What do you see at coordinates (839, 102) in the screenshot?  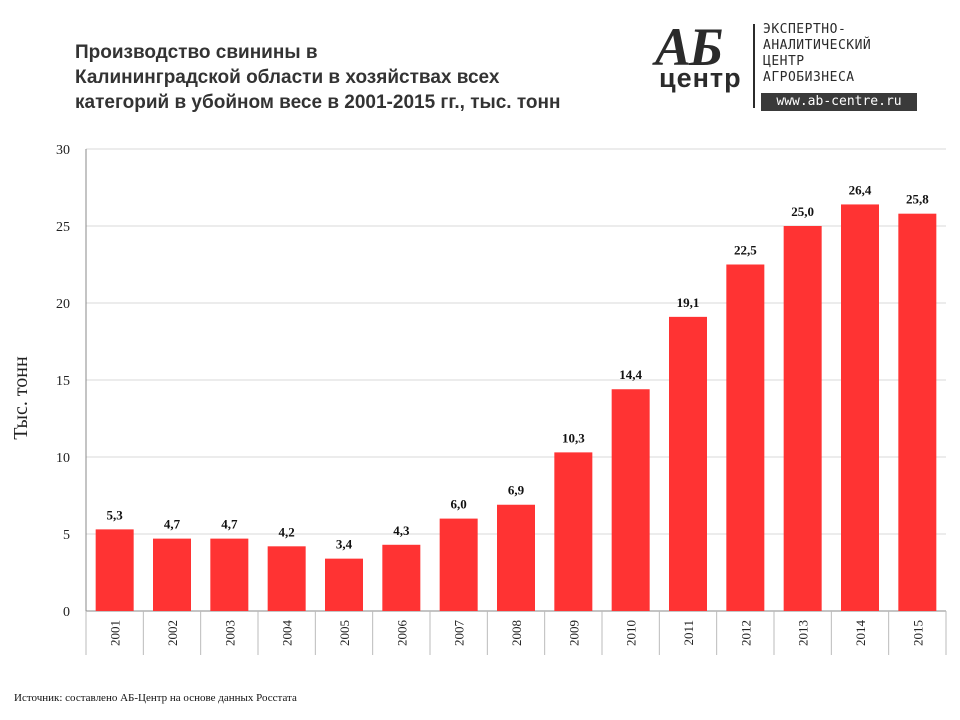 I see `logo-url: www.ab-centre.ru` at bounding box center [839, 102].